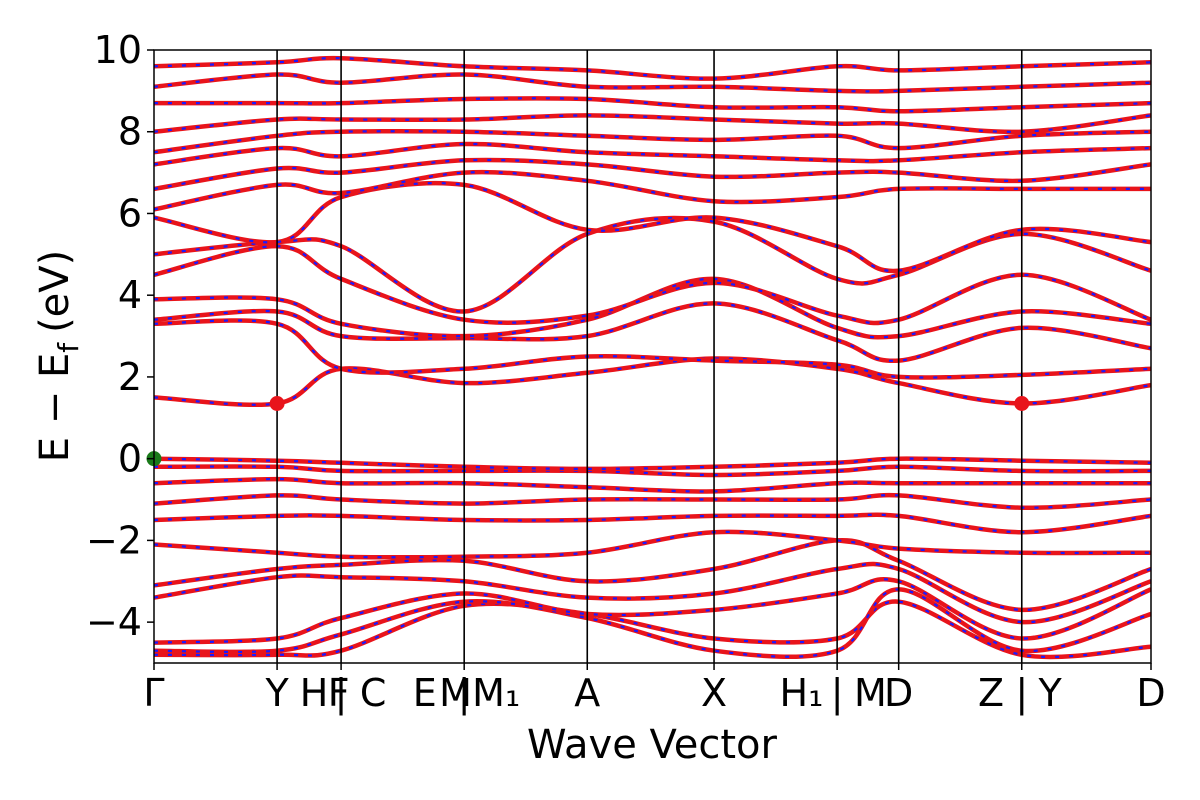 The width and height of the screenshot is (1200, 800). What do you see at coordinates (802, 693) in the screenshot?
I see `x-tick-label-12: H₁` at bounding box center [802, 693].